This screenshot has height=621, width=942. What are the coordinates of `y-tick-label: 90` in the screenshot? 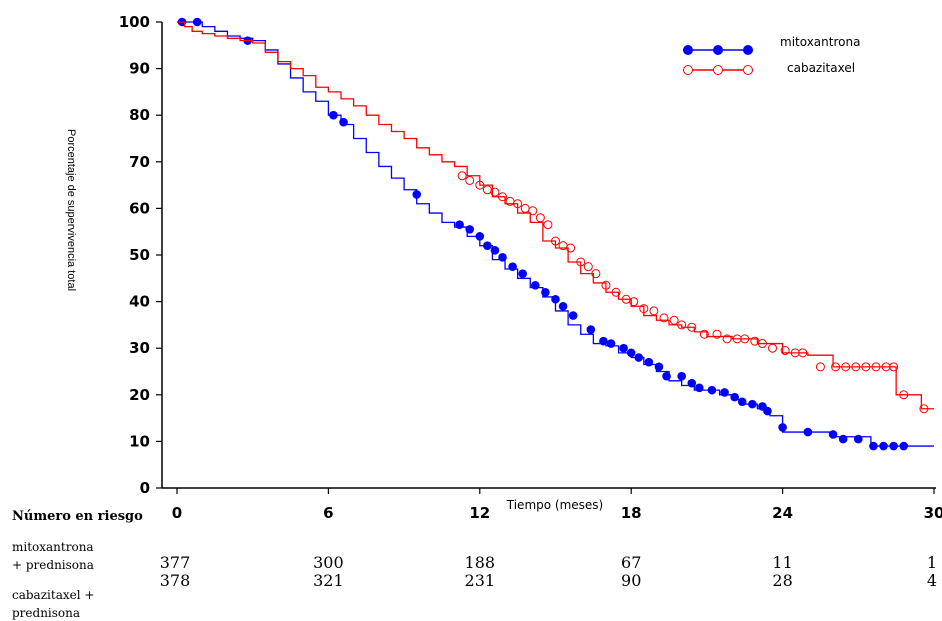 It's located at (139, 69).